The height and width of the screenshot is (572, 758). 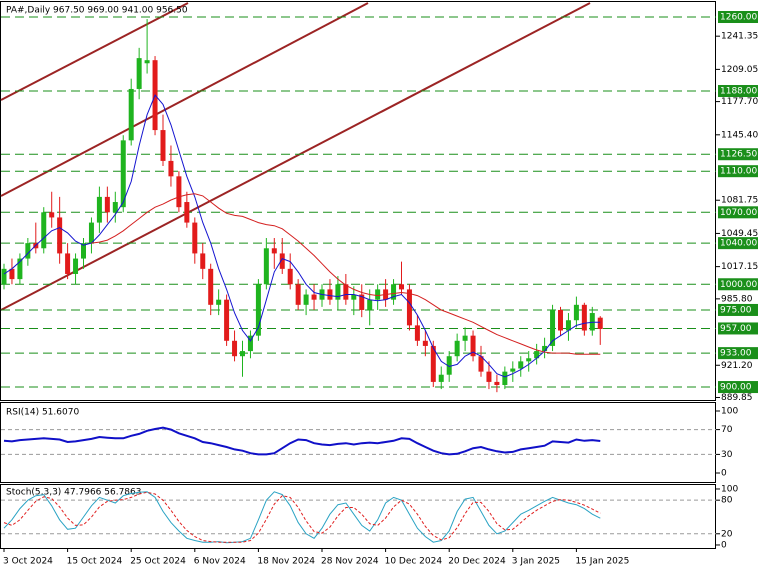 I want to click on y-tick-label: 1177.70, so click(x=739, y=102).